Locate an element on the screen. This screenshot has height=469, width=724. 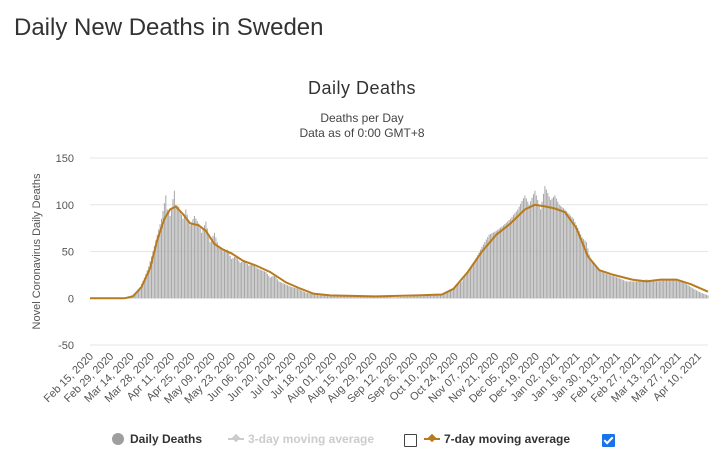
y-tick-label: 100 is located at coordinates (65, 206).